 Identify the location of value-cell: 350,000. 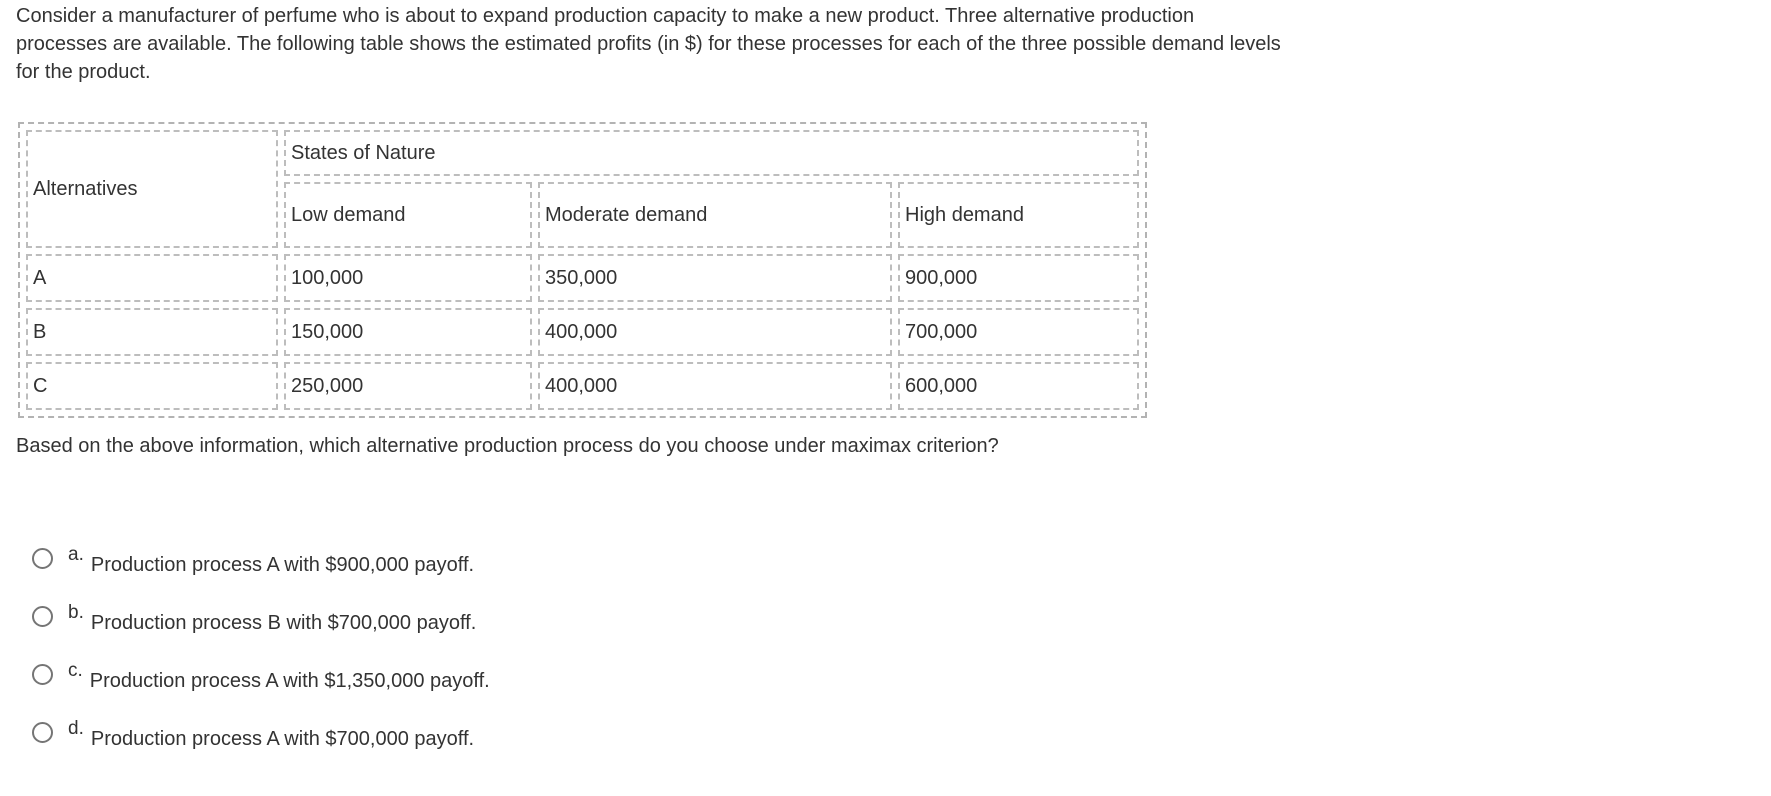
(715, 278).